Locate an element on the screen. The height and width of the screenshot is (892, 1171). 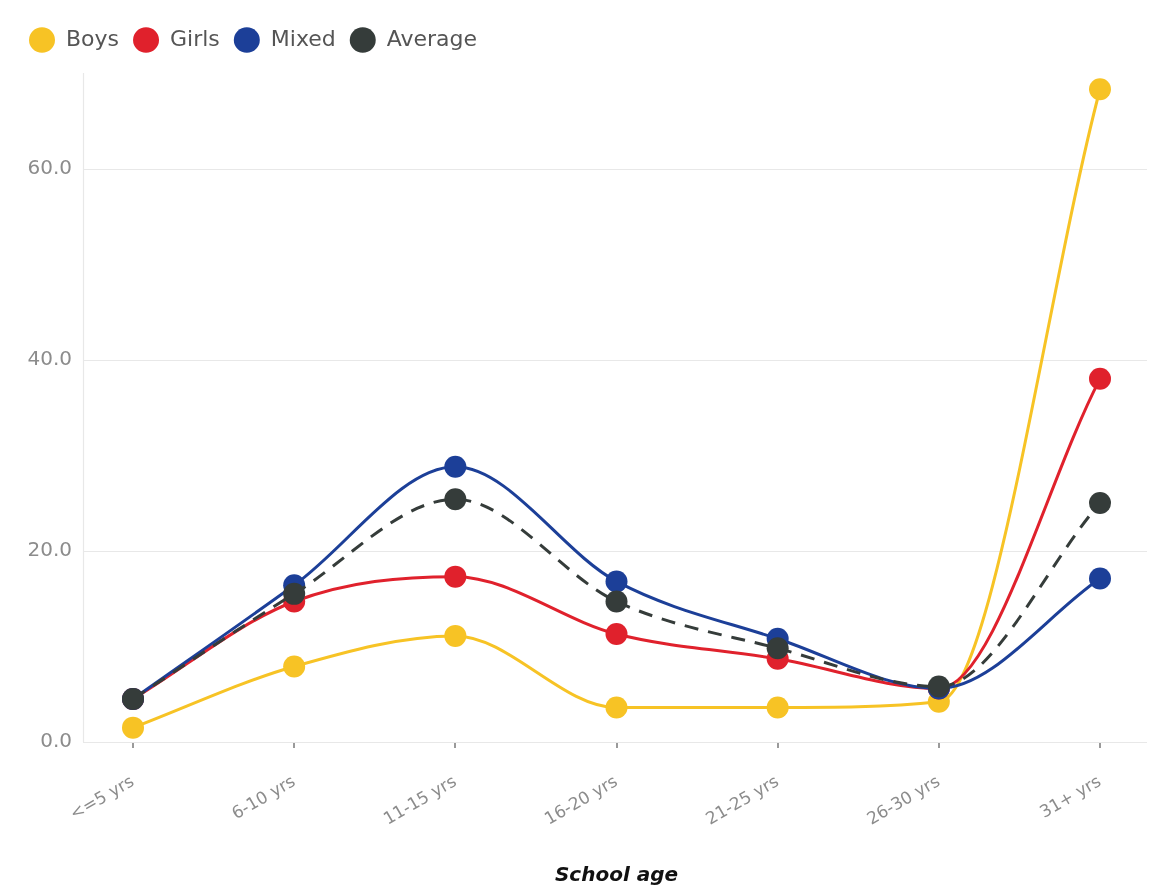
x-tick-label: 31+ yrs is located at coordinates (1070, 796).